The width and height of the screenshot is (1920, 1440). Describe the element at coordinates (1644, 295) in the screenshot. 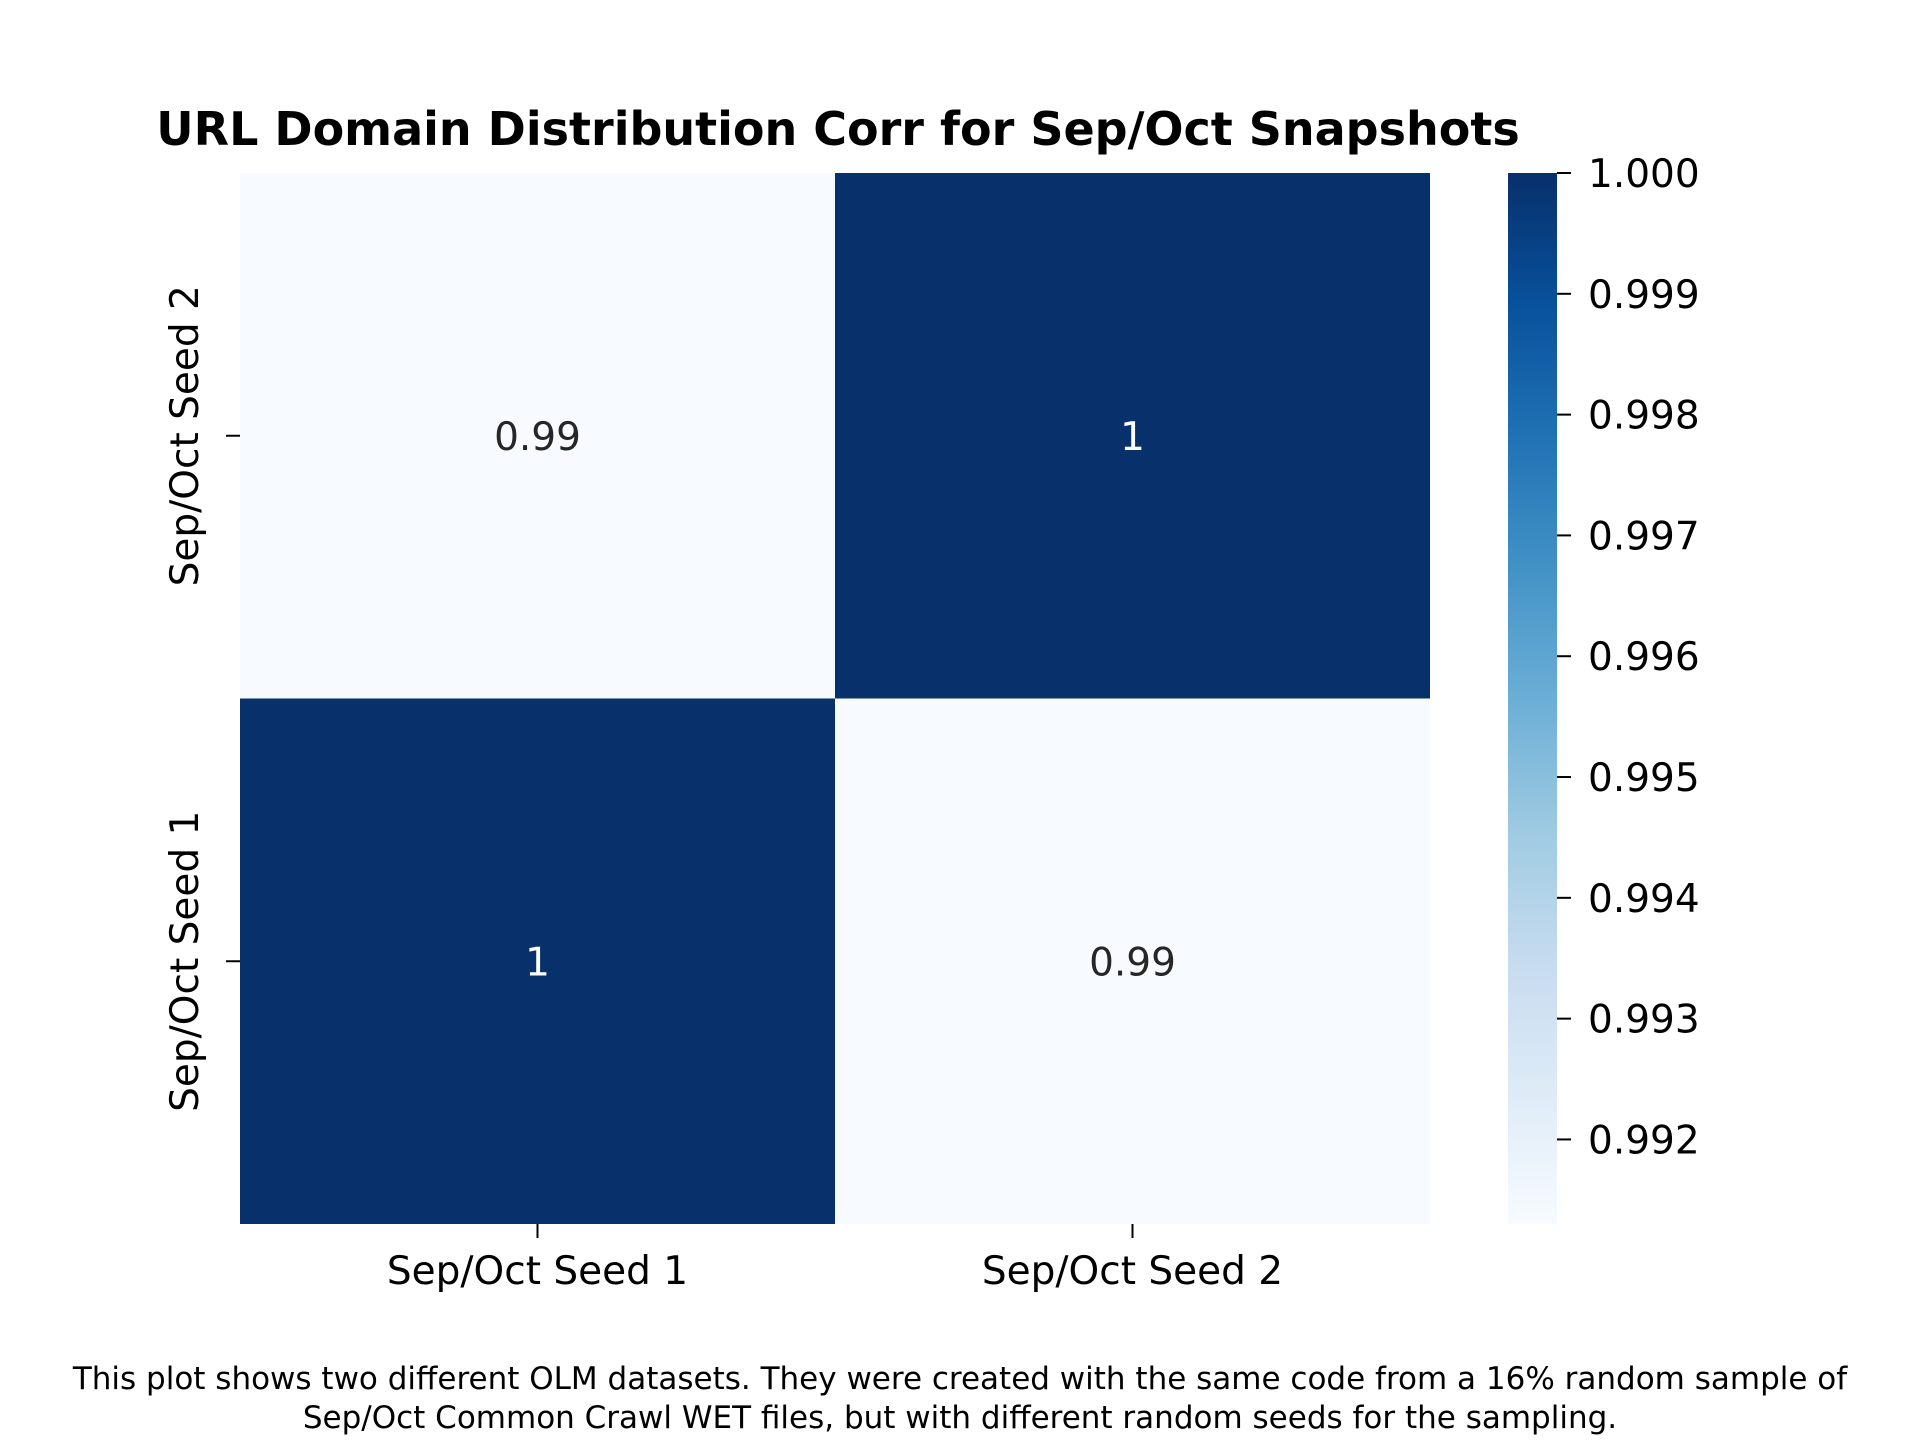

I see `colorbar-tick-label-7: 0.999` at that location.